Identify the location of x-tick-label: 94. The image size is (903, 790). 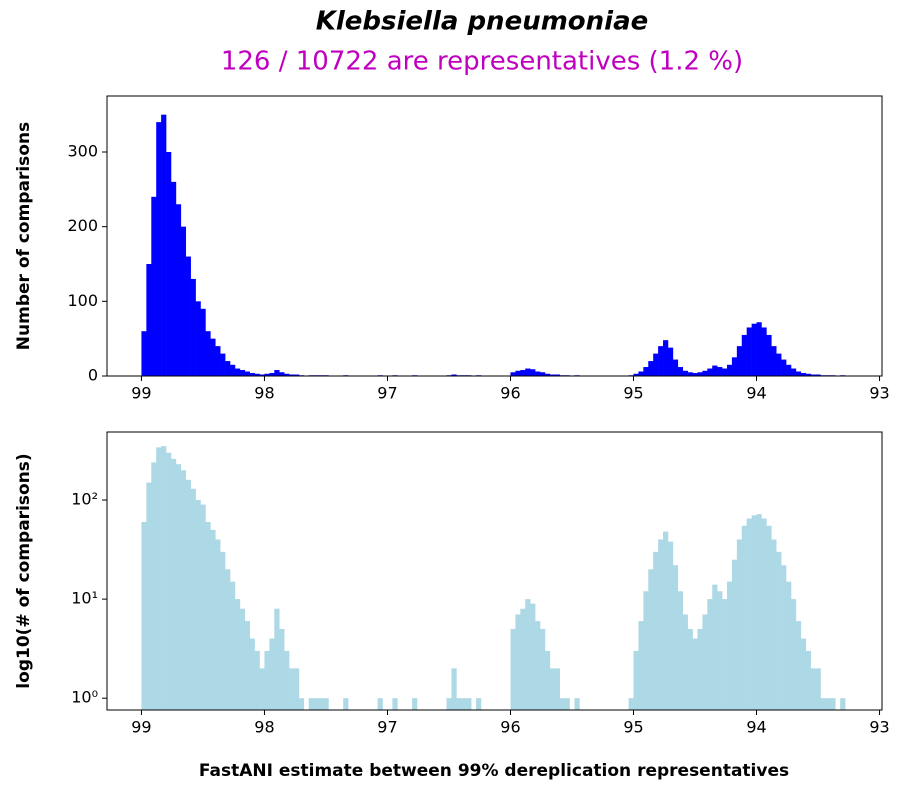
(756, 727).